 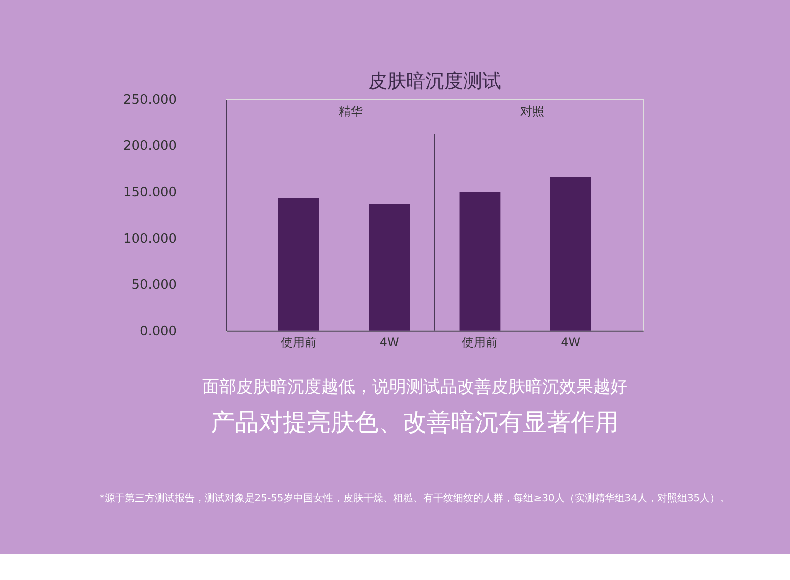 What do you see at coordinates (155, 286) in the screenshot?
I see `y-tick-label: 50.000` at bounding box center [155, 286].